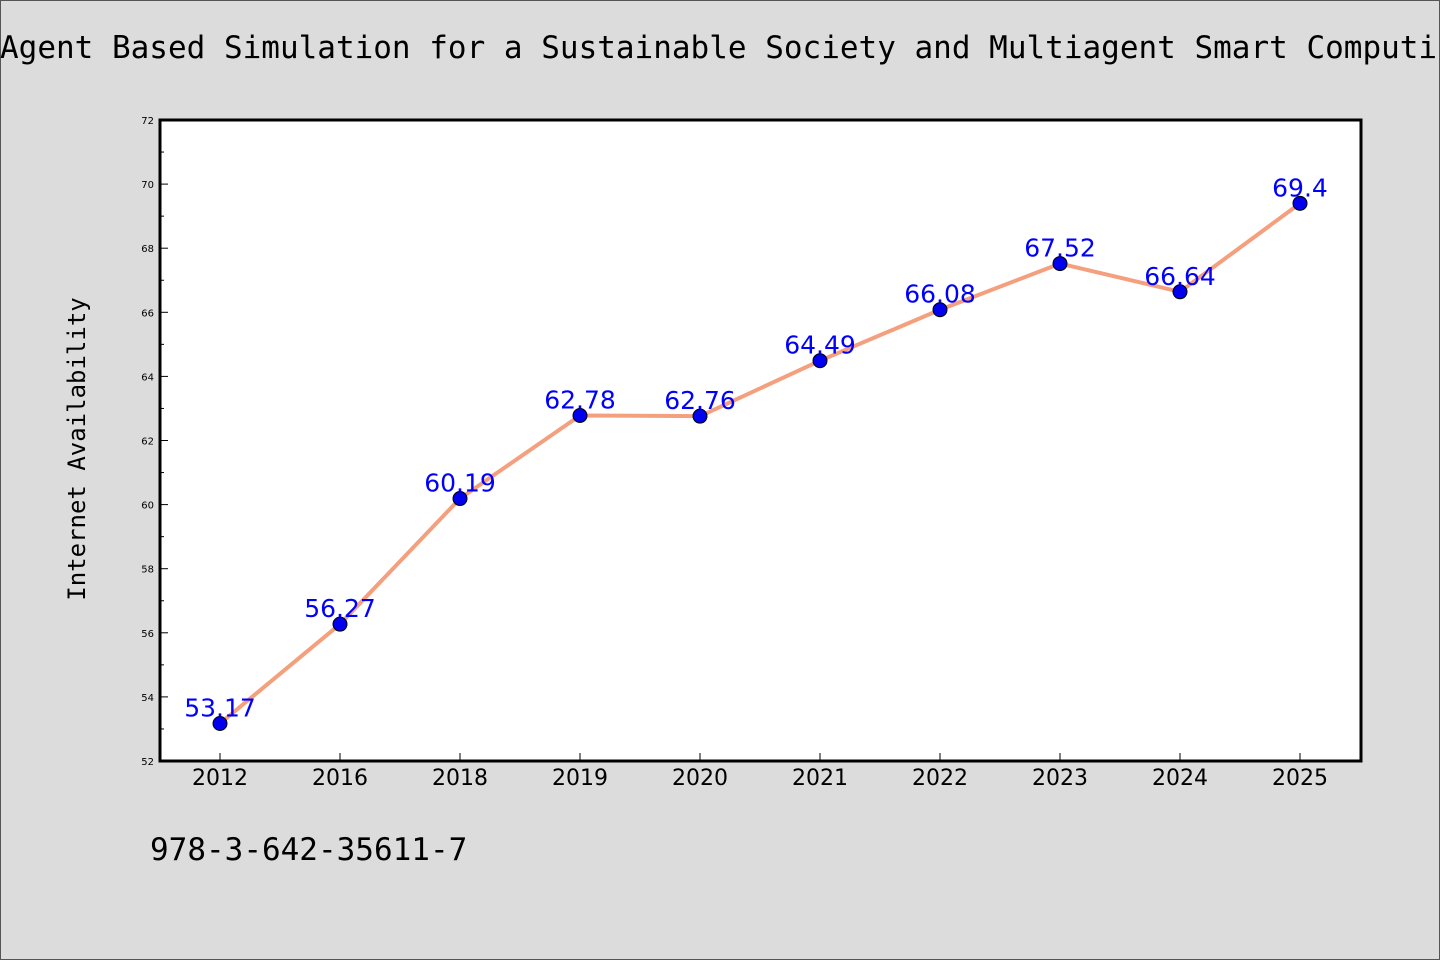 This screenshot has width=1440, height=960. Describe the element at coordinates (940, 778) in the screenshot. I see `x-tick-label: 2022` at that location.